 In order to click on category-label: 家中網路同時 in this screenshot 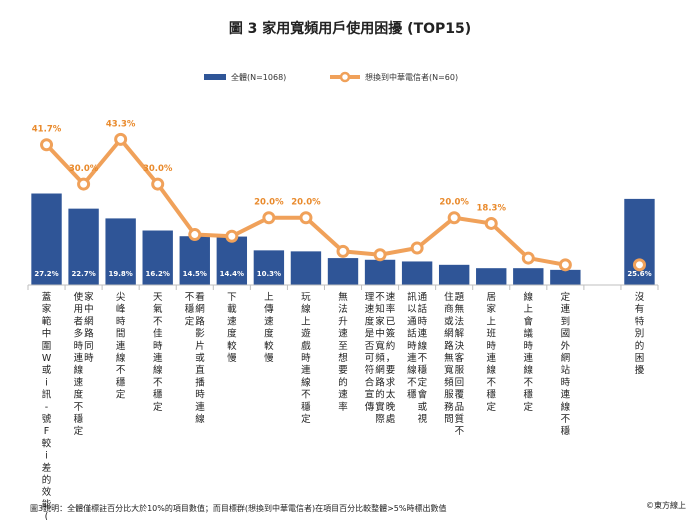, I will do `click(89, 327)`.